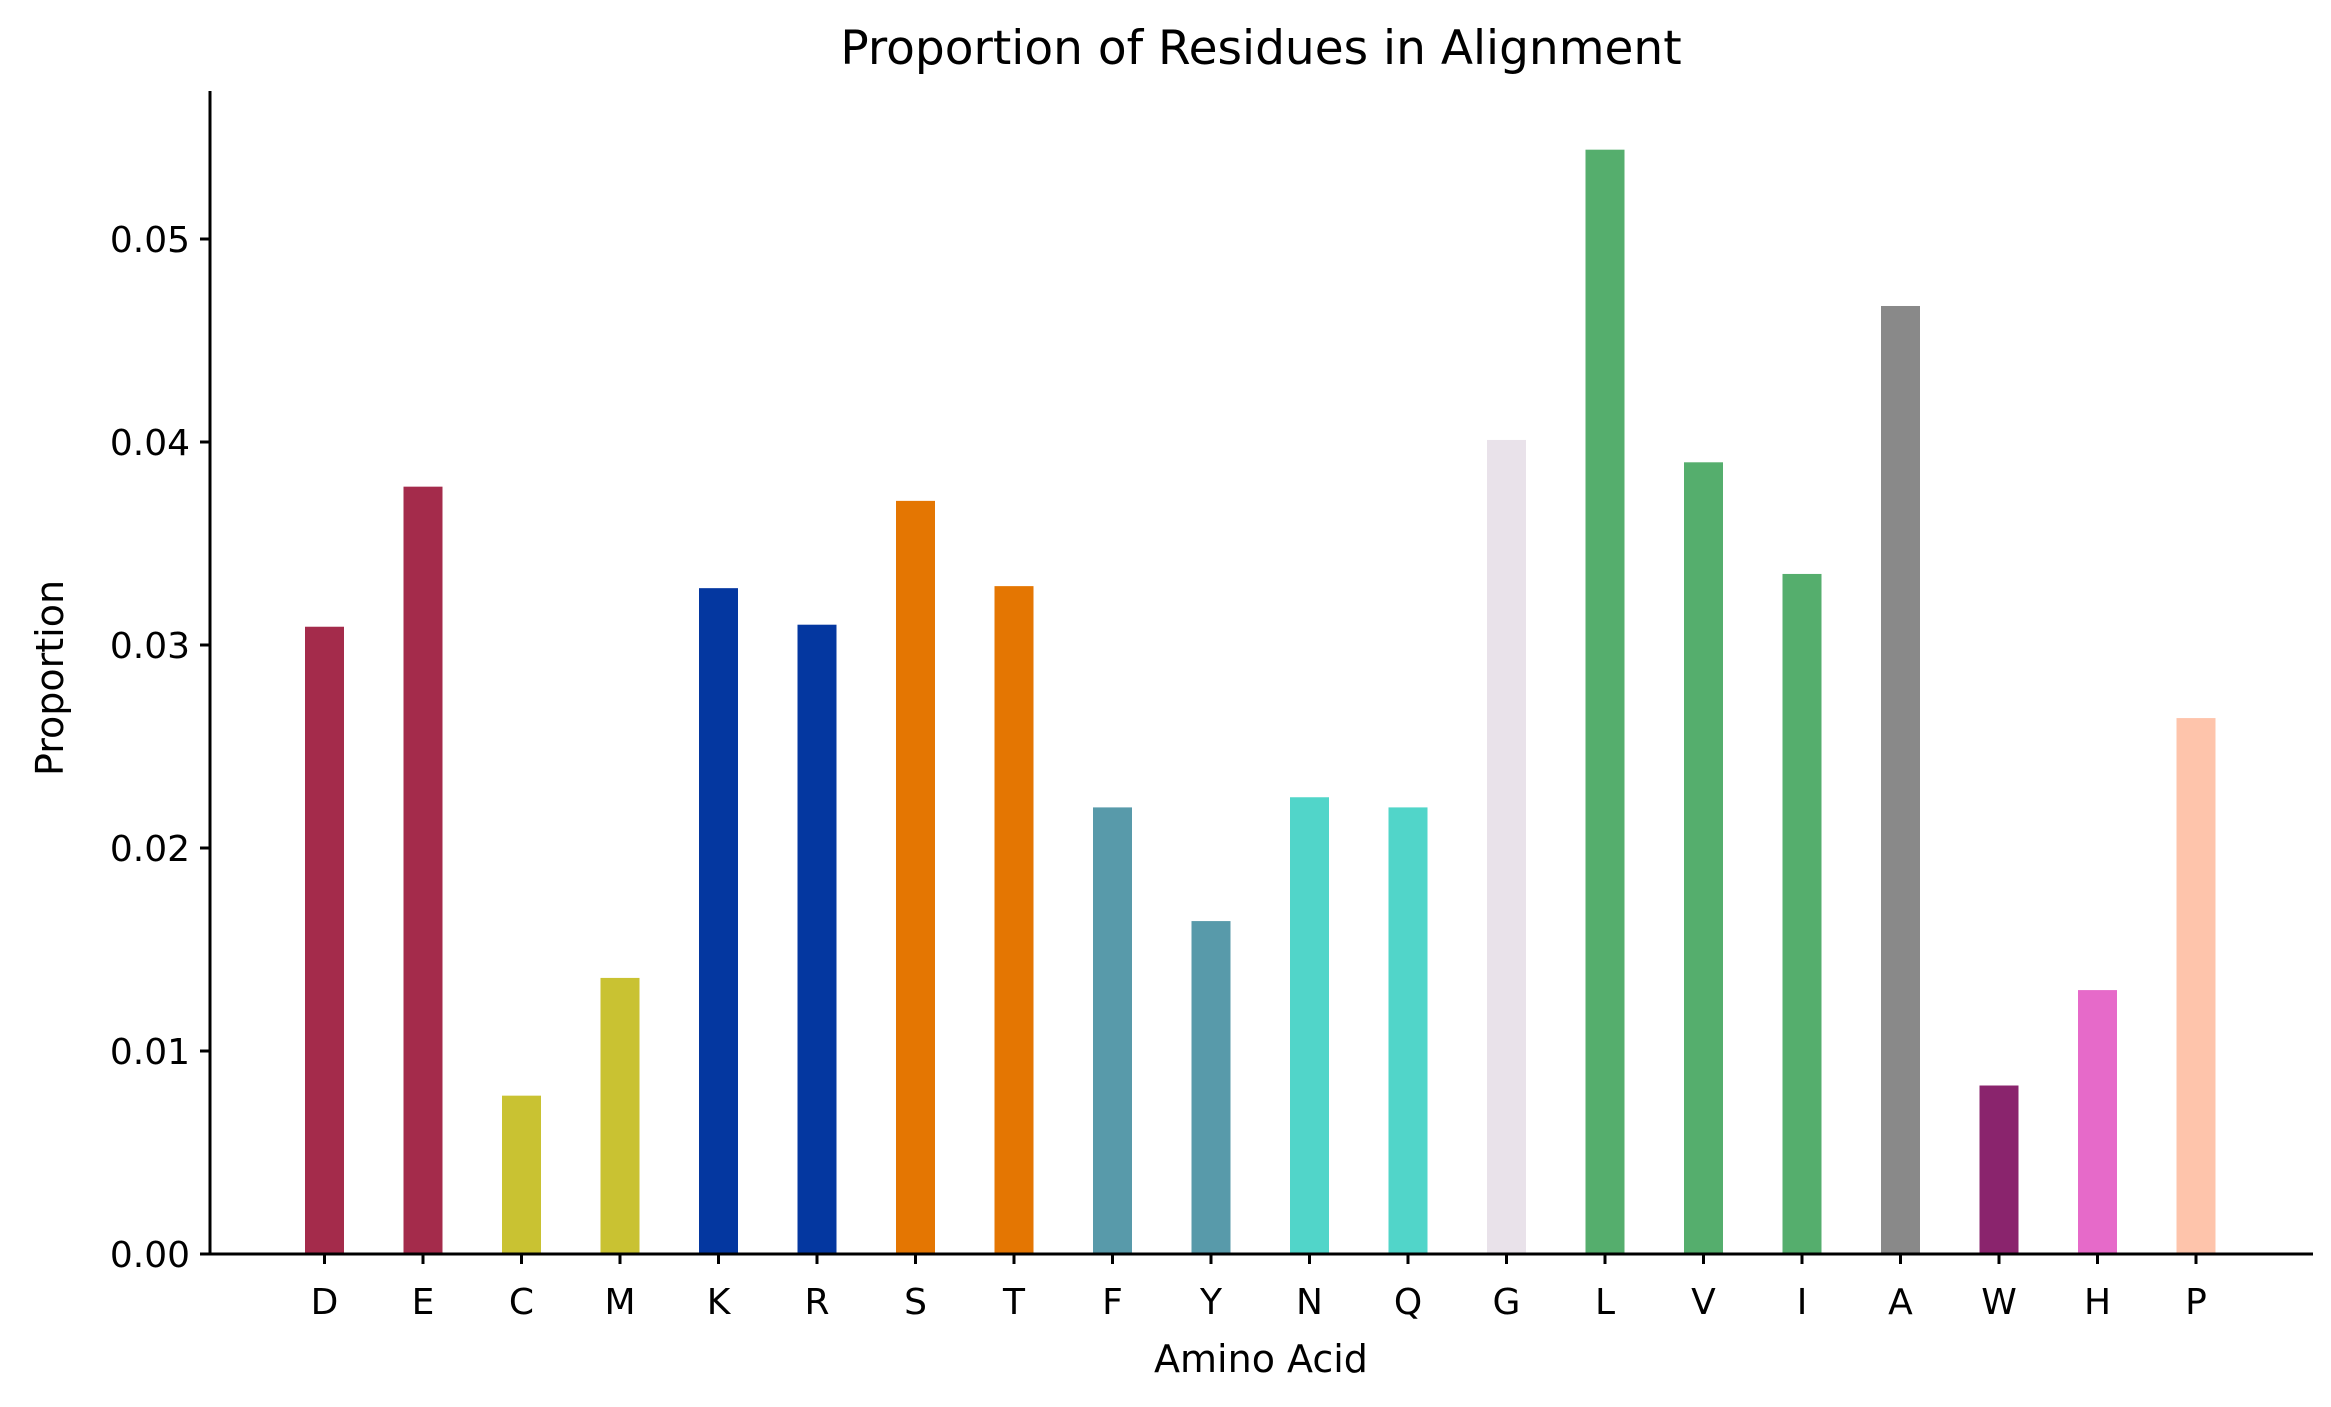 This screenshot has height=1407, width=2331. What do you see at coordinates (50, 678) in the screenshot?
I see `y-axis-label: Proportion` at bounding box center [50, 678].